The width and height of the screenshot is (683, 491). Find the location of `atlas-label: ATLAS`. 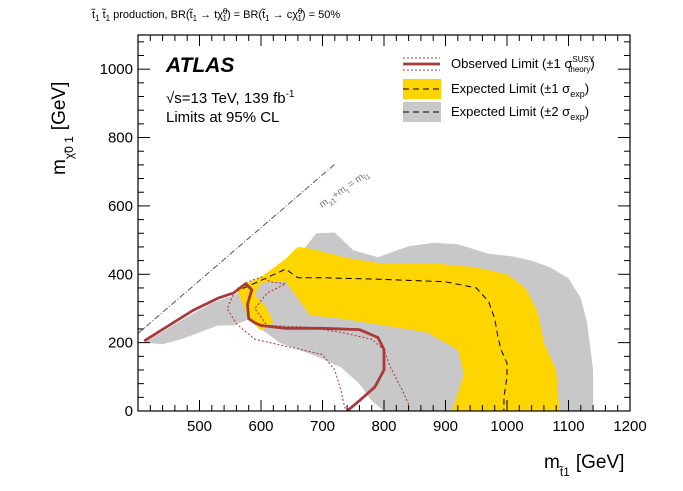

atlas-label: ATLAS is located at coordinates (199, 65).